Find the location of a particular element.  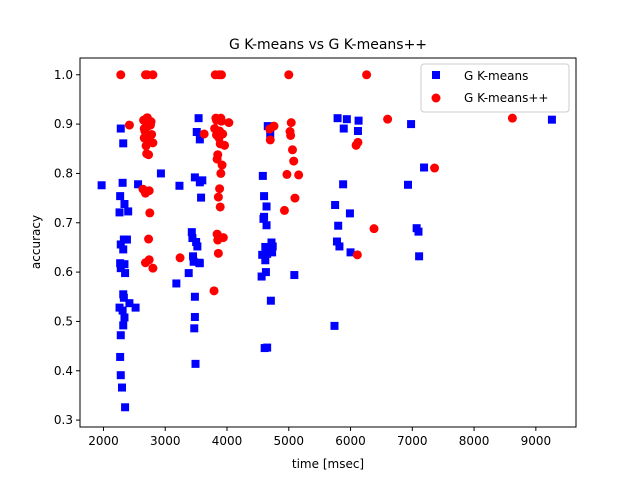

x-tick-label: 3000 is located at coordinates (165, 441).